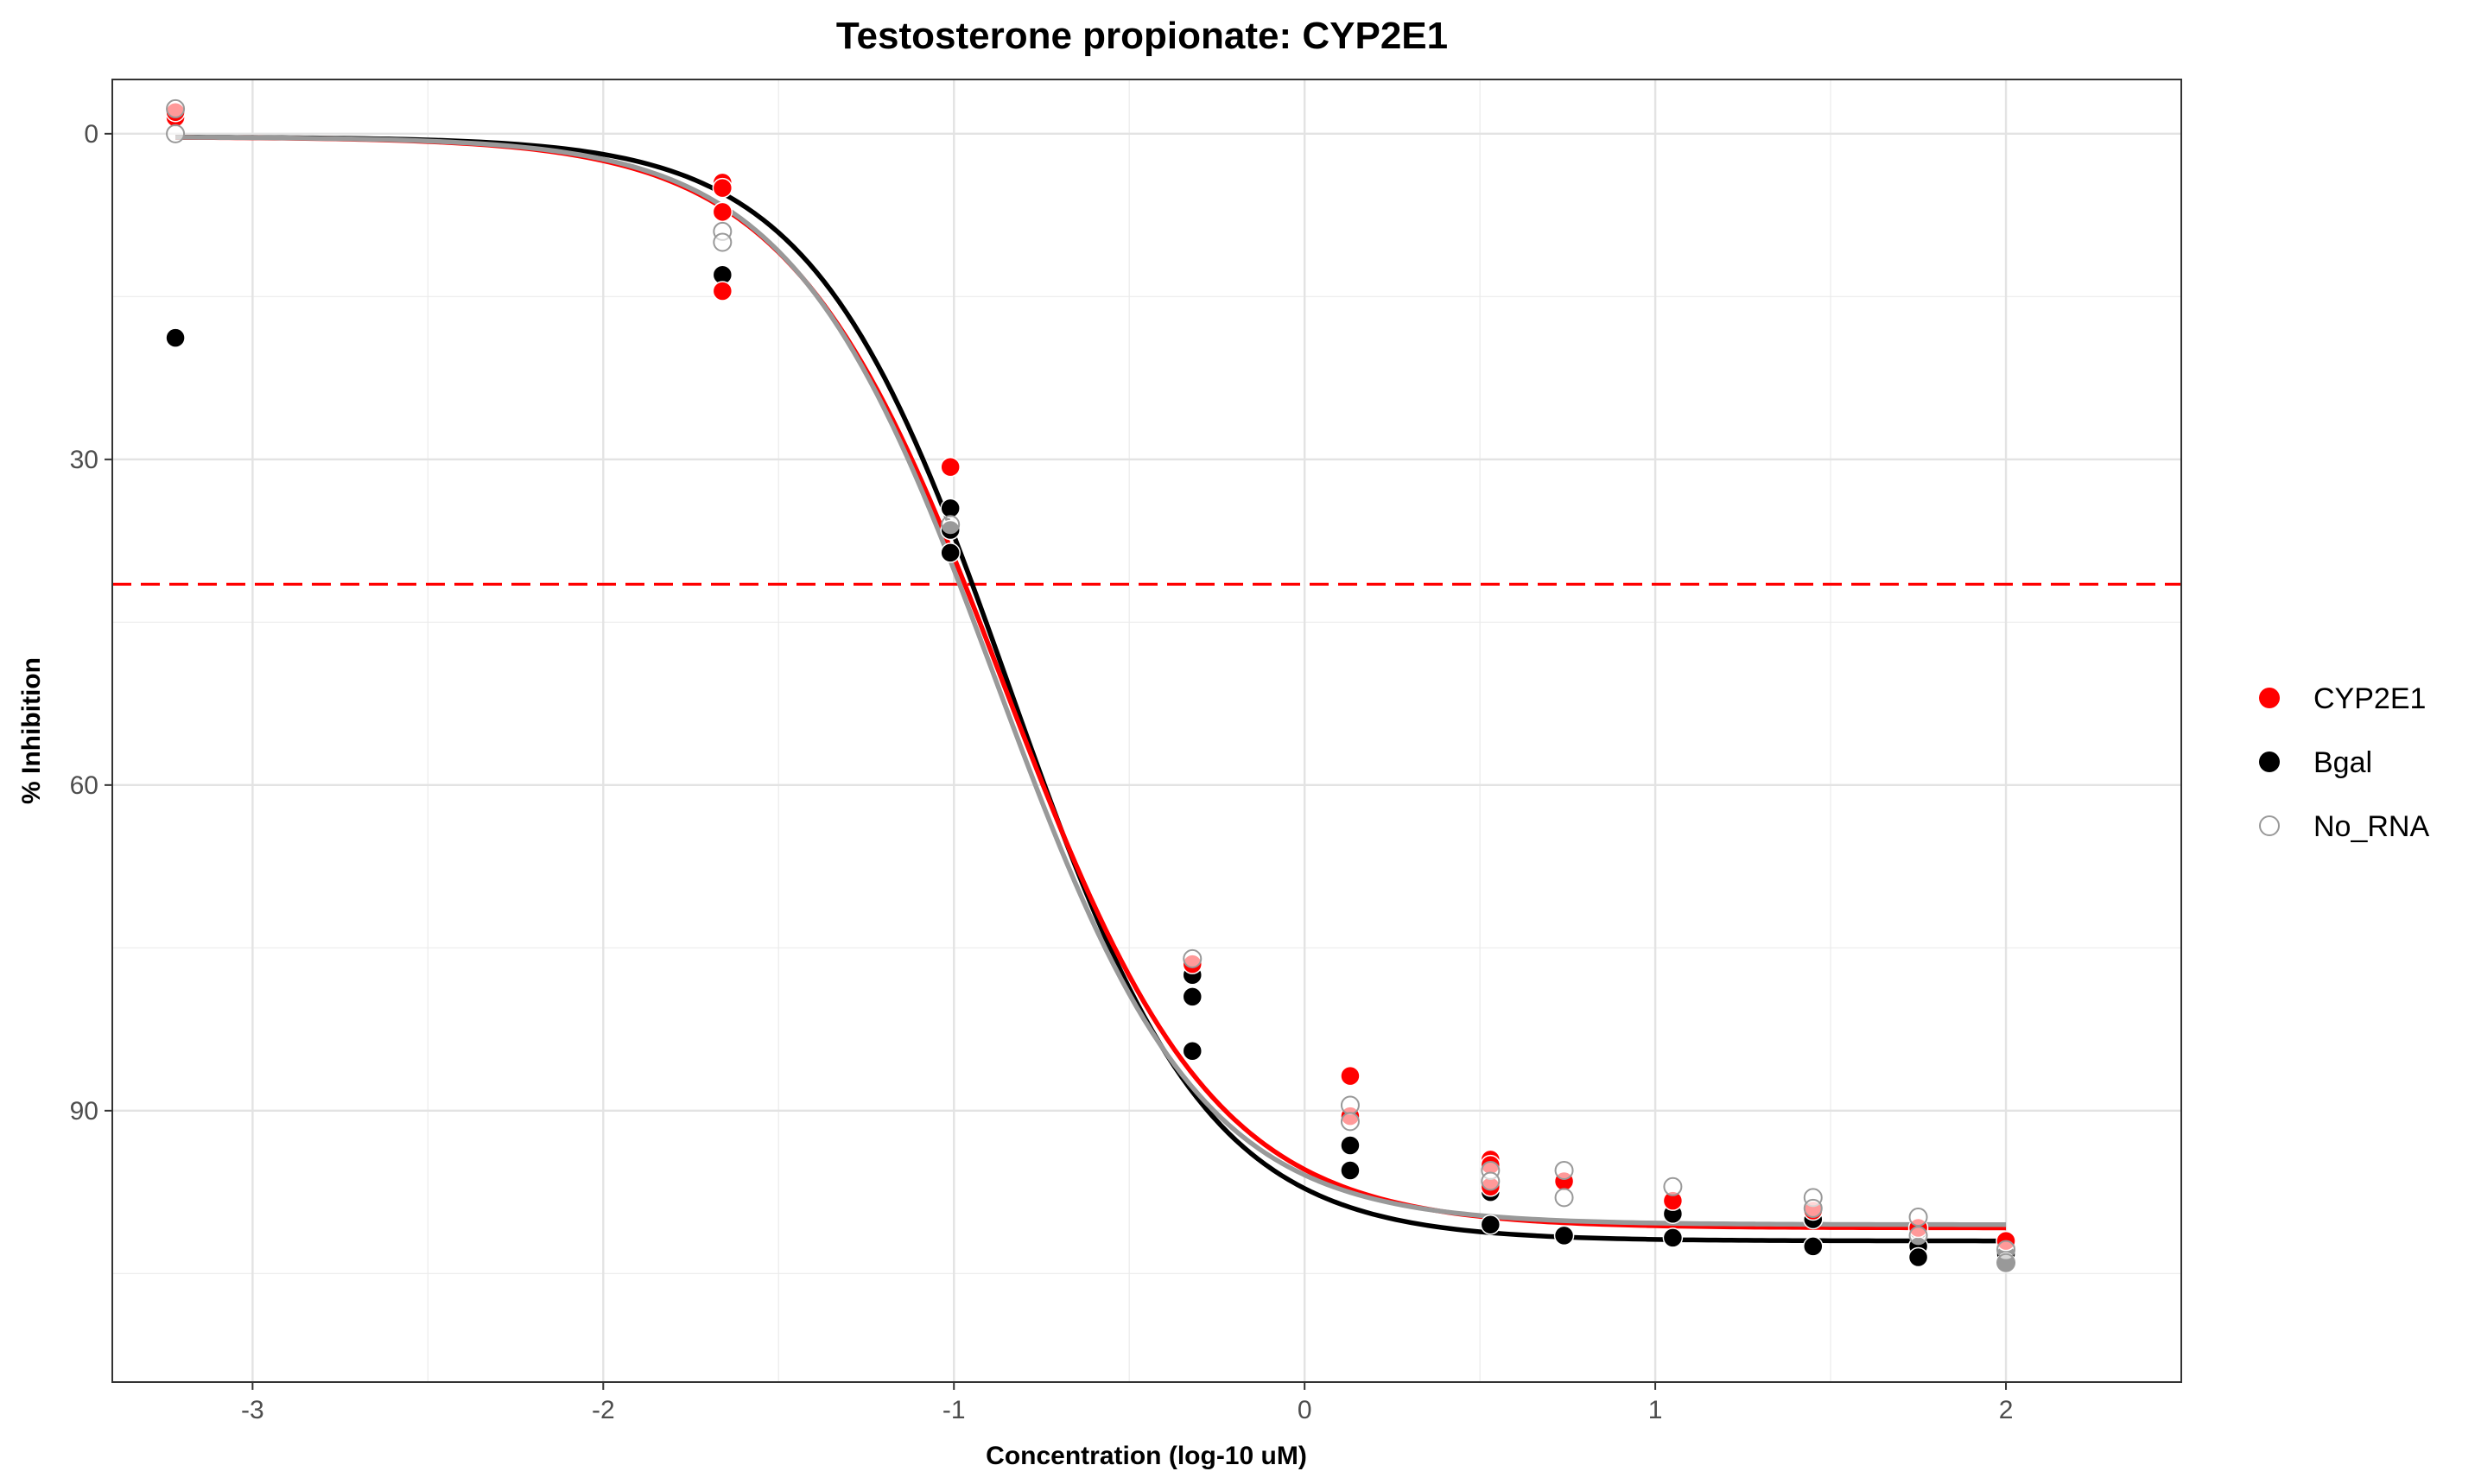  What do you see at coordinates (954, 1410) in the screenshot?
I see `x-tick-label: -1` at bounding box center [954, 1410].